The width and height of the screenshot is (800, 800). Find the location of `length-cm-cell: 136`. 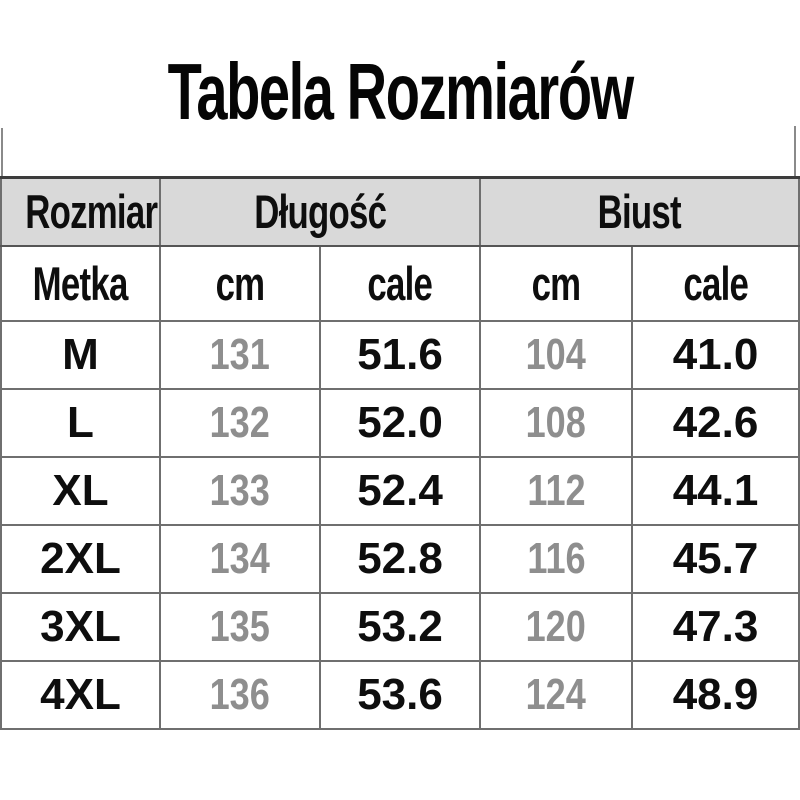

length-cm-cell: 136 is located at coordinates (240, 694).